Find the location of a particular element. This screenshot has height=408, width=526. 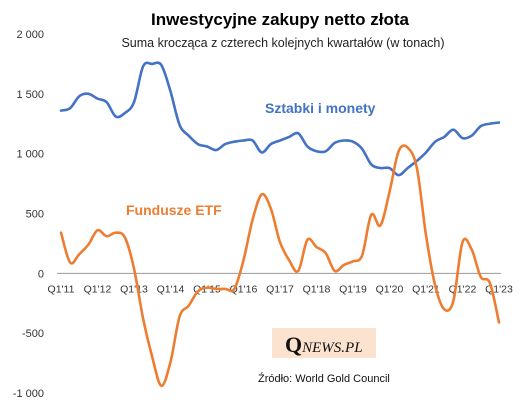

x-tick-label: Q1'20 is located at coordinates (390, 289).